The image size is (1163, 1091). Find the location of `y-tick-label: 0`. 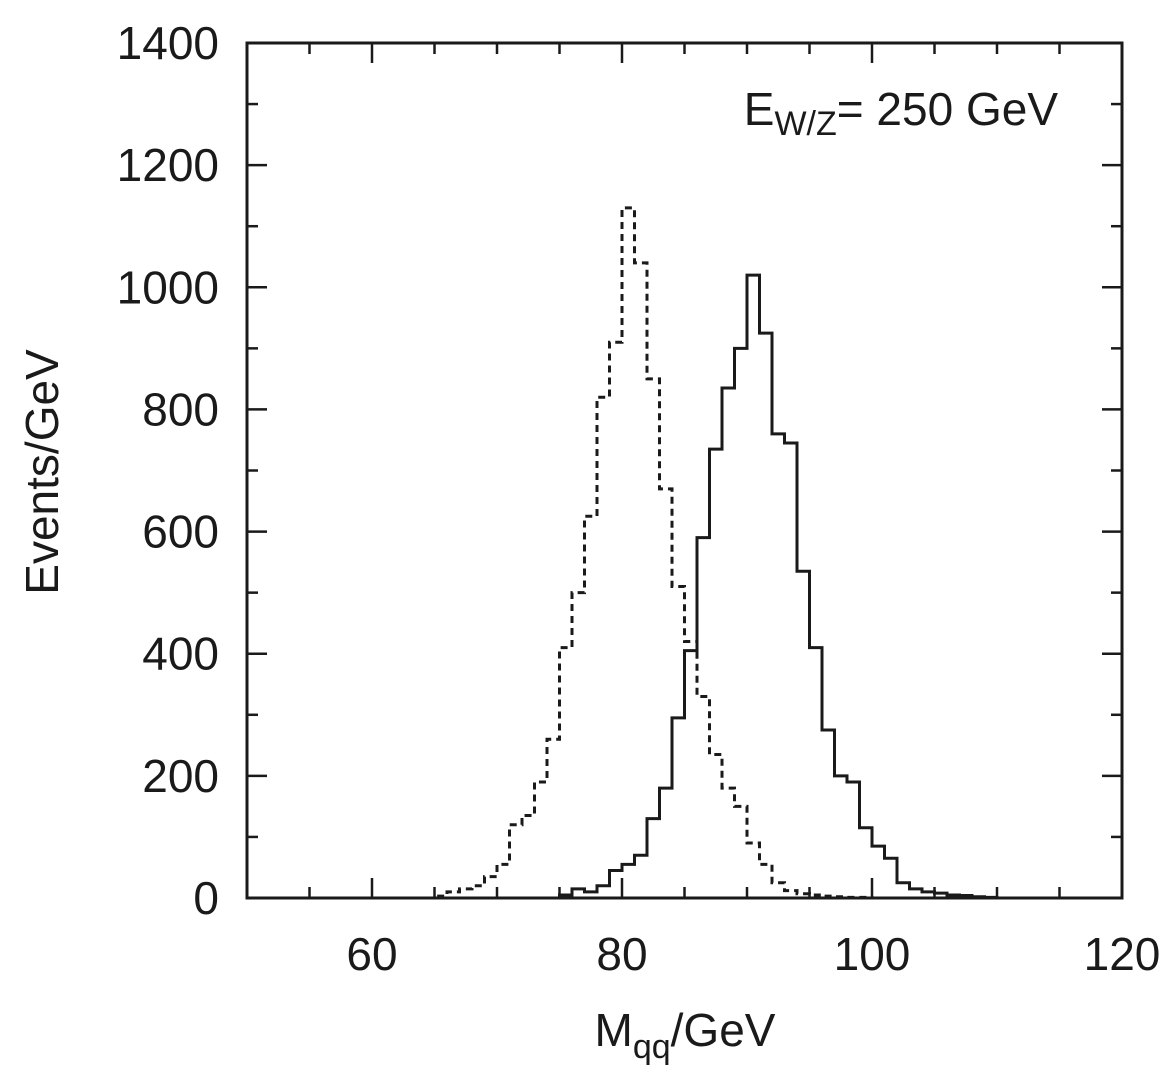

y-tick-label: 0 is located at coordinates (206, 898).